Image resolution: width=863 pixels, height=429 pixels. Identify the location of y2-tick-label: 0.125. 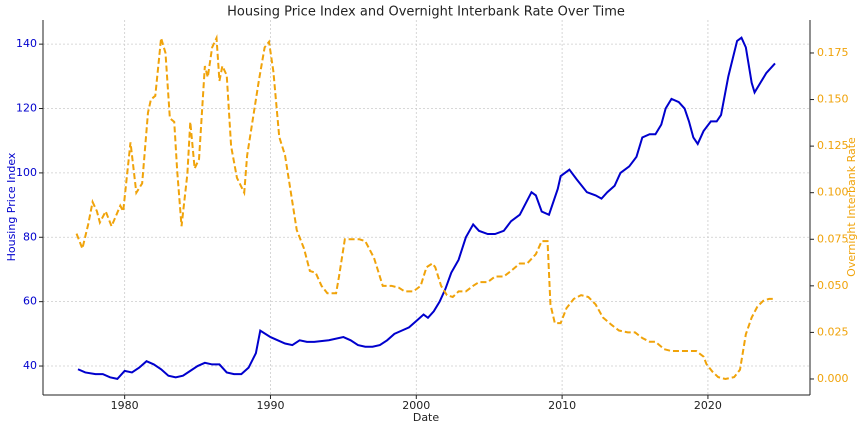
(833, 145).